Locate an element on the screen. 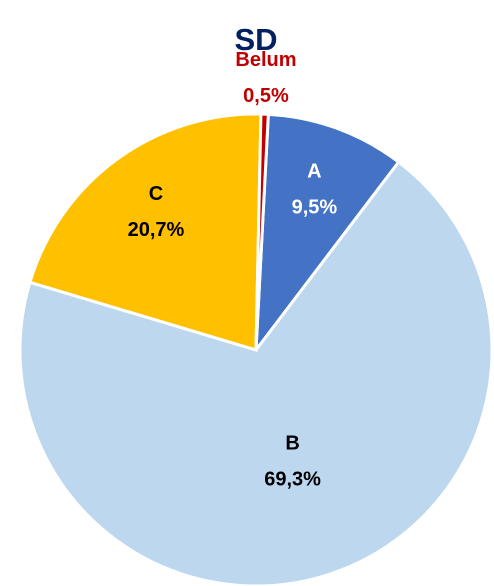 This screenshot has width=494, height=586. slice-name: A is located at coordinates (314, 172).